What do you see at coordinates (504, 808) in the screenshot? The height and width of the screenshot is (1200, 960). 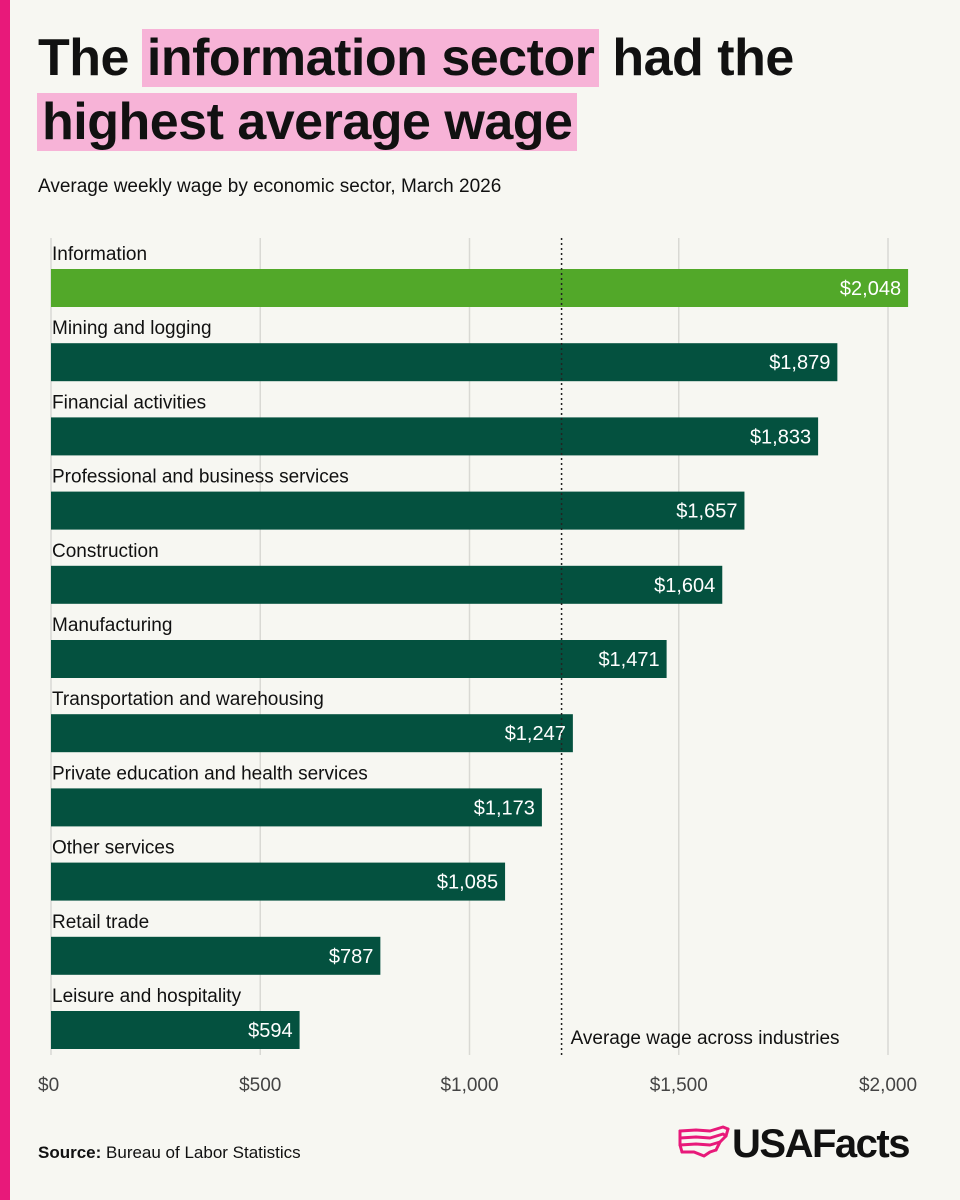 I see `bar-value-label: $1,173` at bounding box center [504, 808].